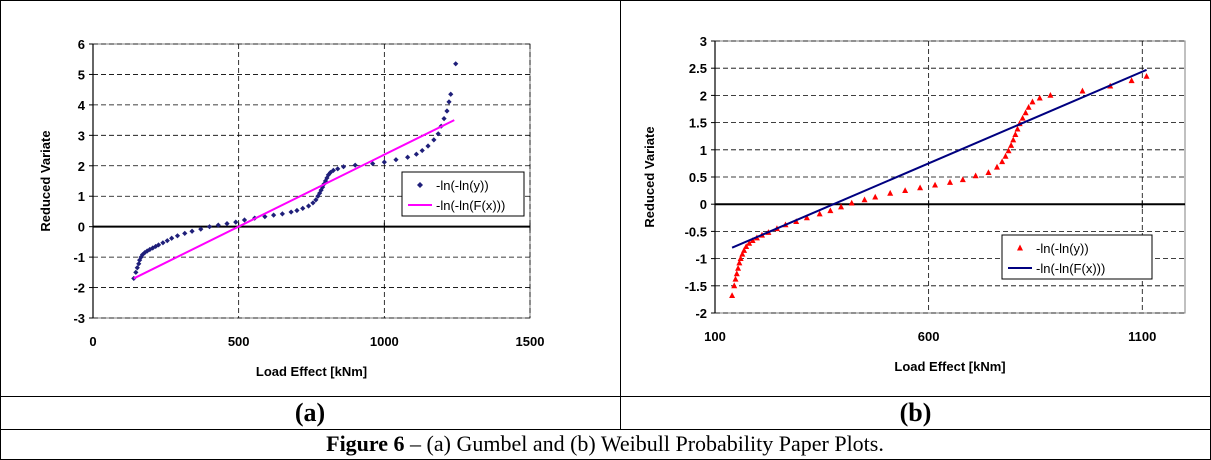 Image resolution: width=1211 pixels, height=460 pixels. Describe the element at coordinates (698, 68) in the screenshot. I see `chart-b-ytick-label: 2.5` at that location.